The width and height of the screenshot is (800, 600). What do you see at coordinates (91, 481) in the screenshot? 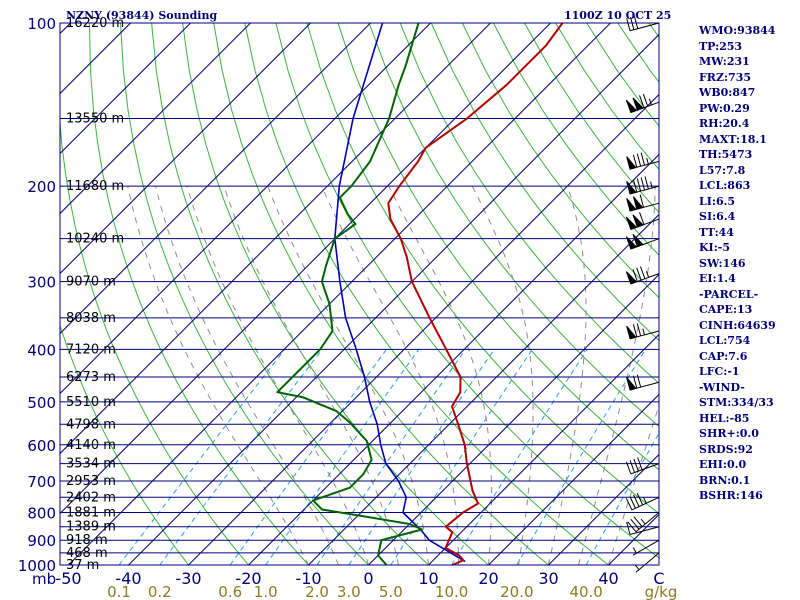
I see `height-label: 2953 m` at bounding box center [91, 481].